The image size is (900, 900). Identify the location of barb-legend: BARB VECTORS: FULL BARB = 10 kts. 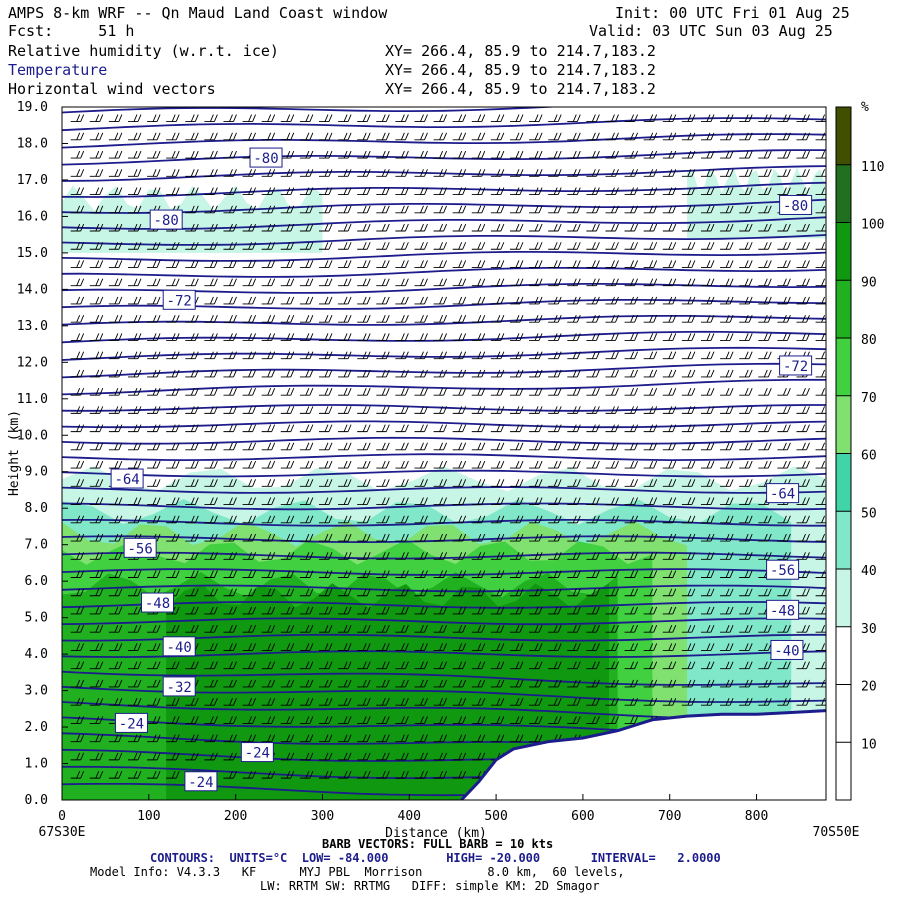
(438, 844).